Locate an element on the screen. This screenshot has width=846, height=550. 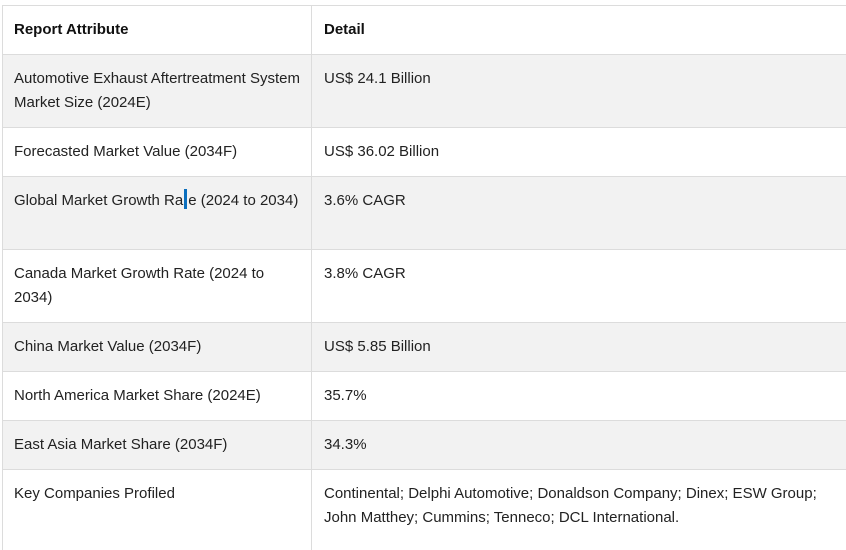
row-attribute: East Asia Market Share (2034F) is located at coordinates (157, 445).